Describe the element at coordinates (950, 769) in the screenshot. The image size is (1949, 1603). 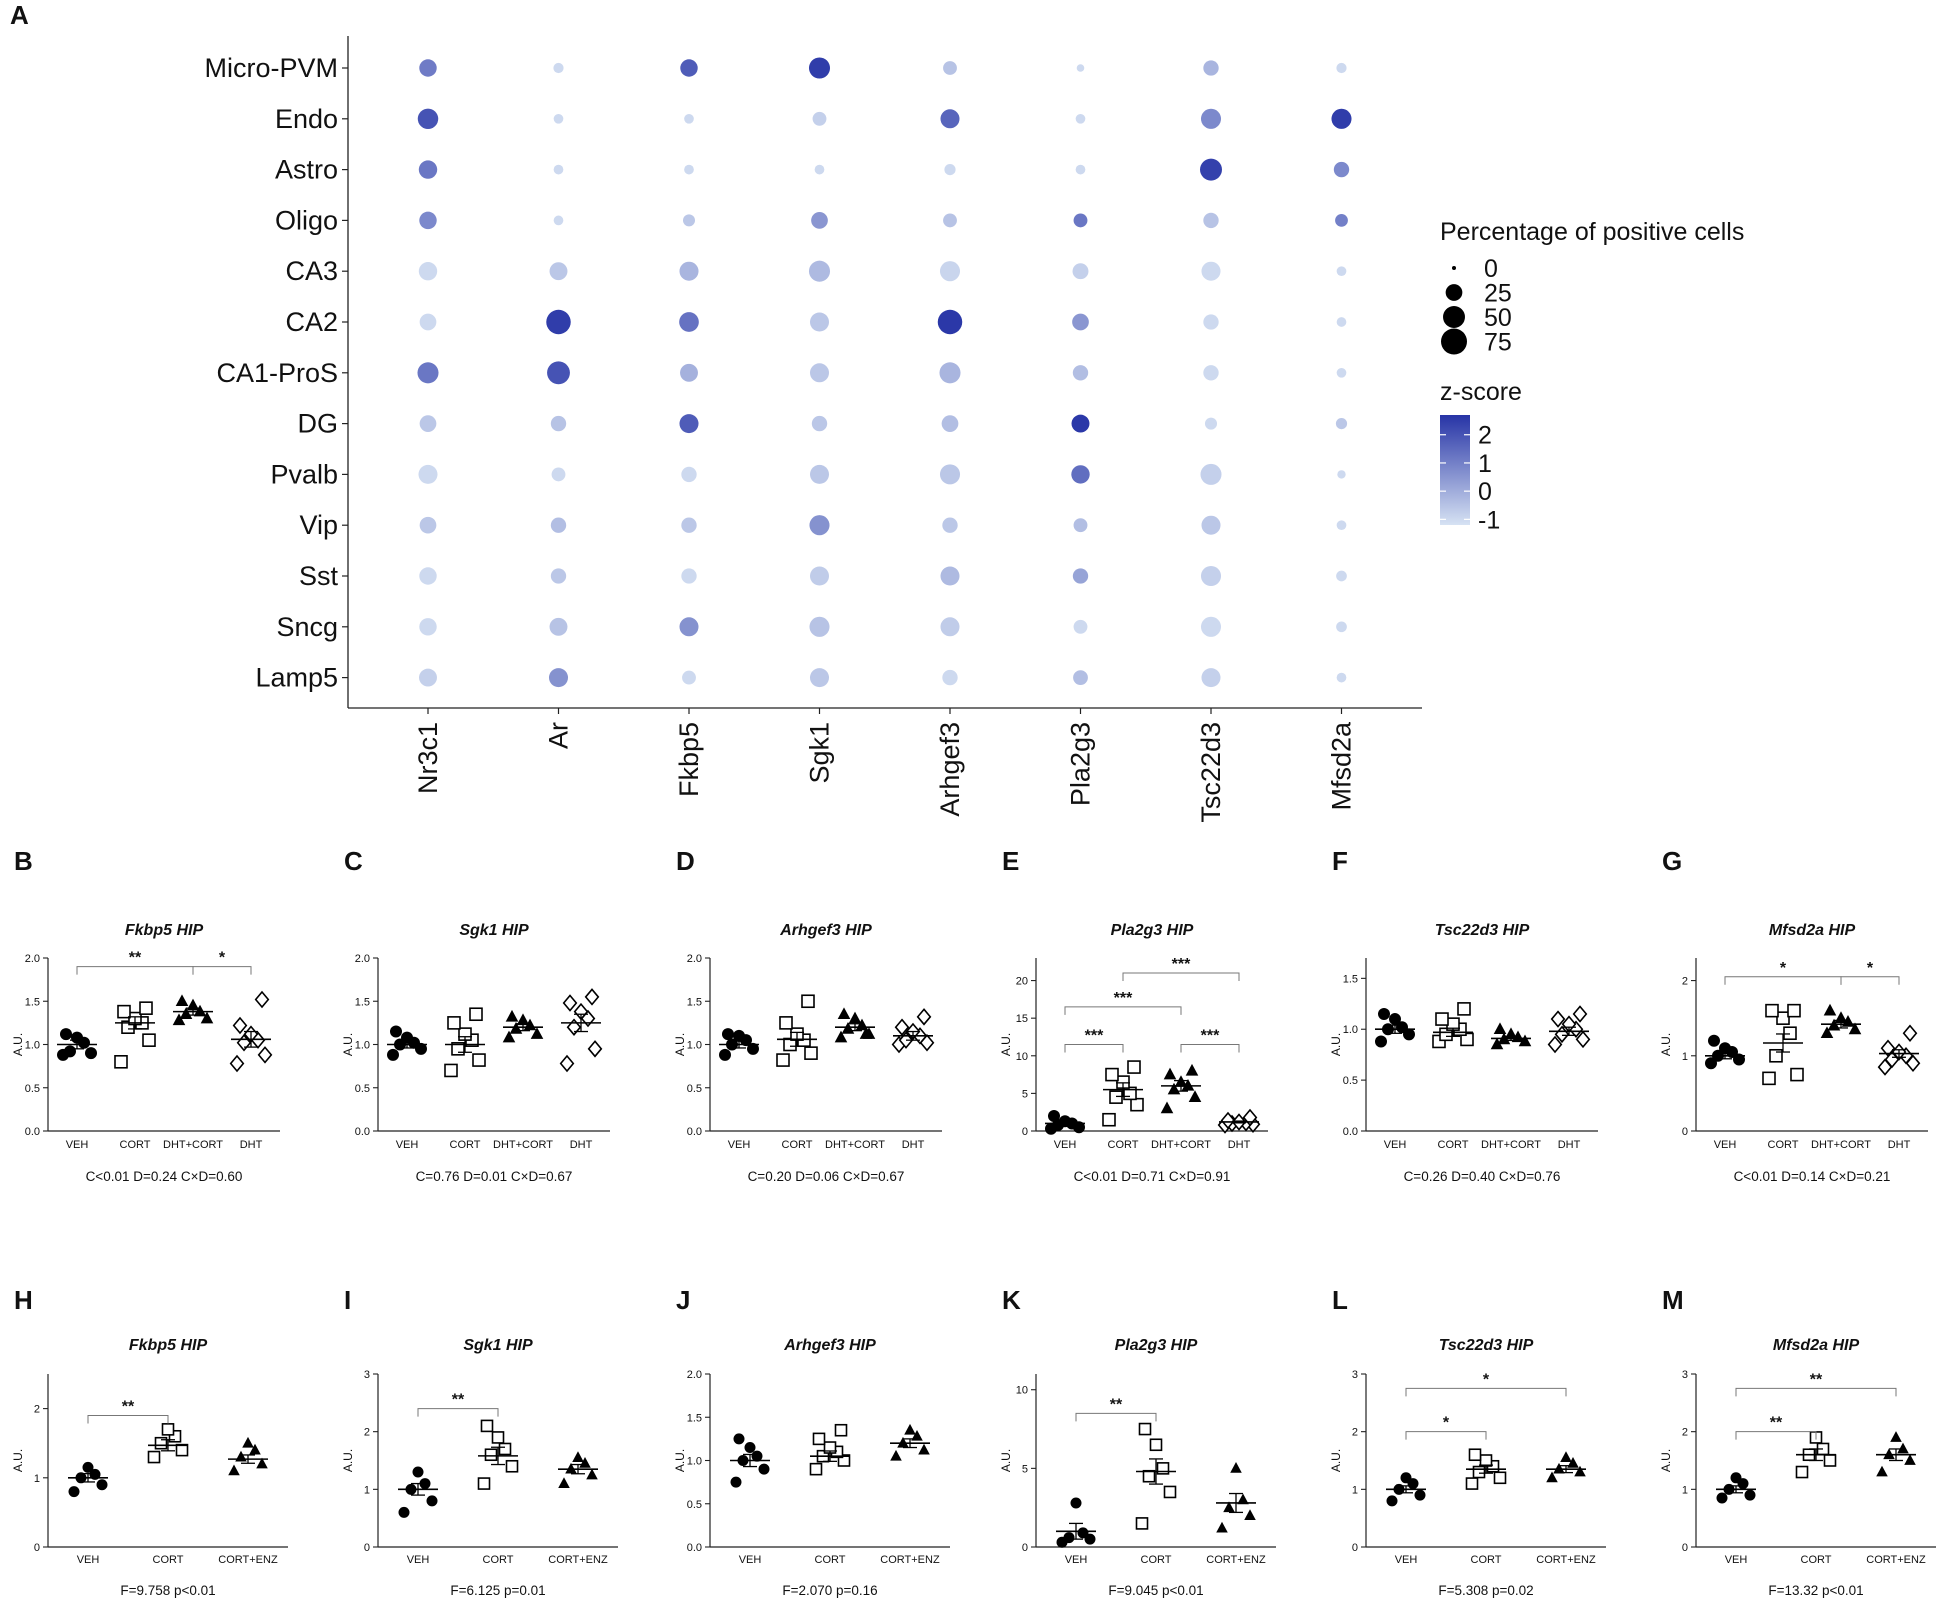
I see `column-label-arhgef3: Arhgef3` at that location.